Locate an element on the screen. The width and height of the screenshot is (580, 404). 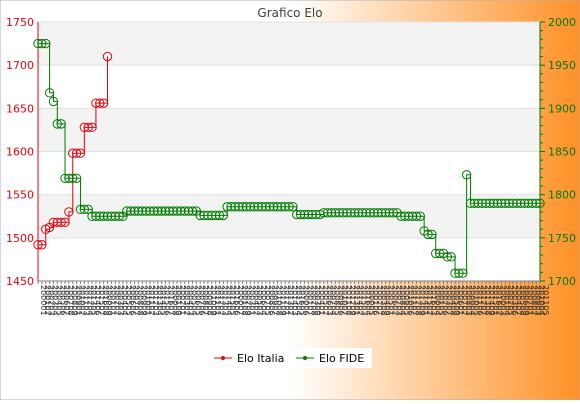
y-right-tick-label: 1750 is located at coordinates (562, 238).